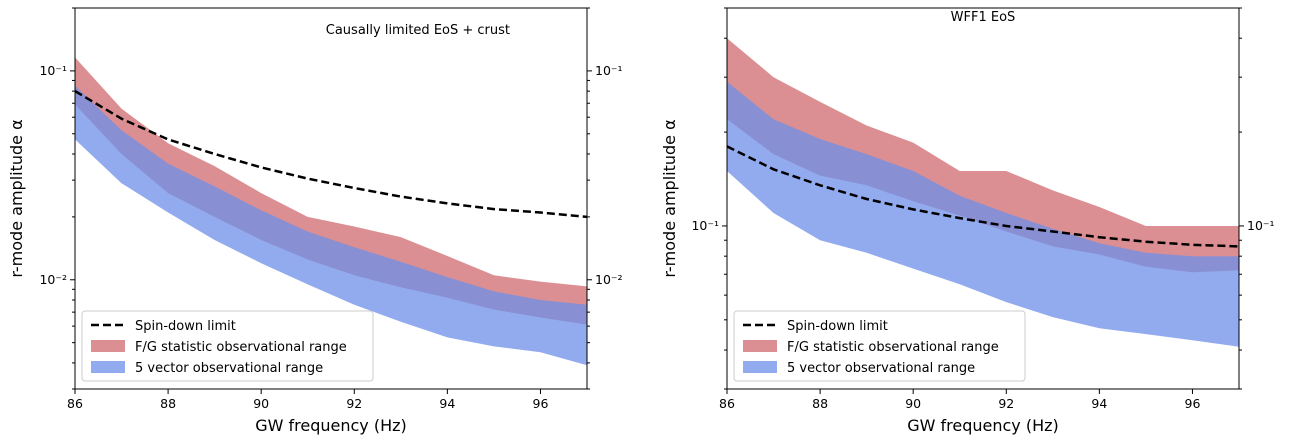  Describe the element at coordinates (983, 17) in the screenshot. I see `chart-title: WFF1 EoS` at that location.